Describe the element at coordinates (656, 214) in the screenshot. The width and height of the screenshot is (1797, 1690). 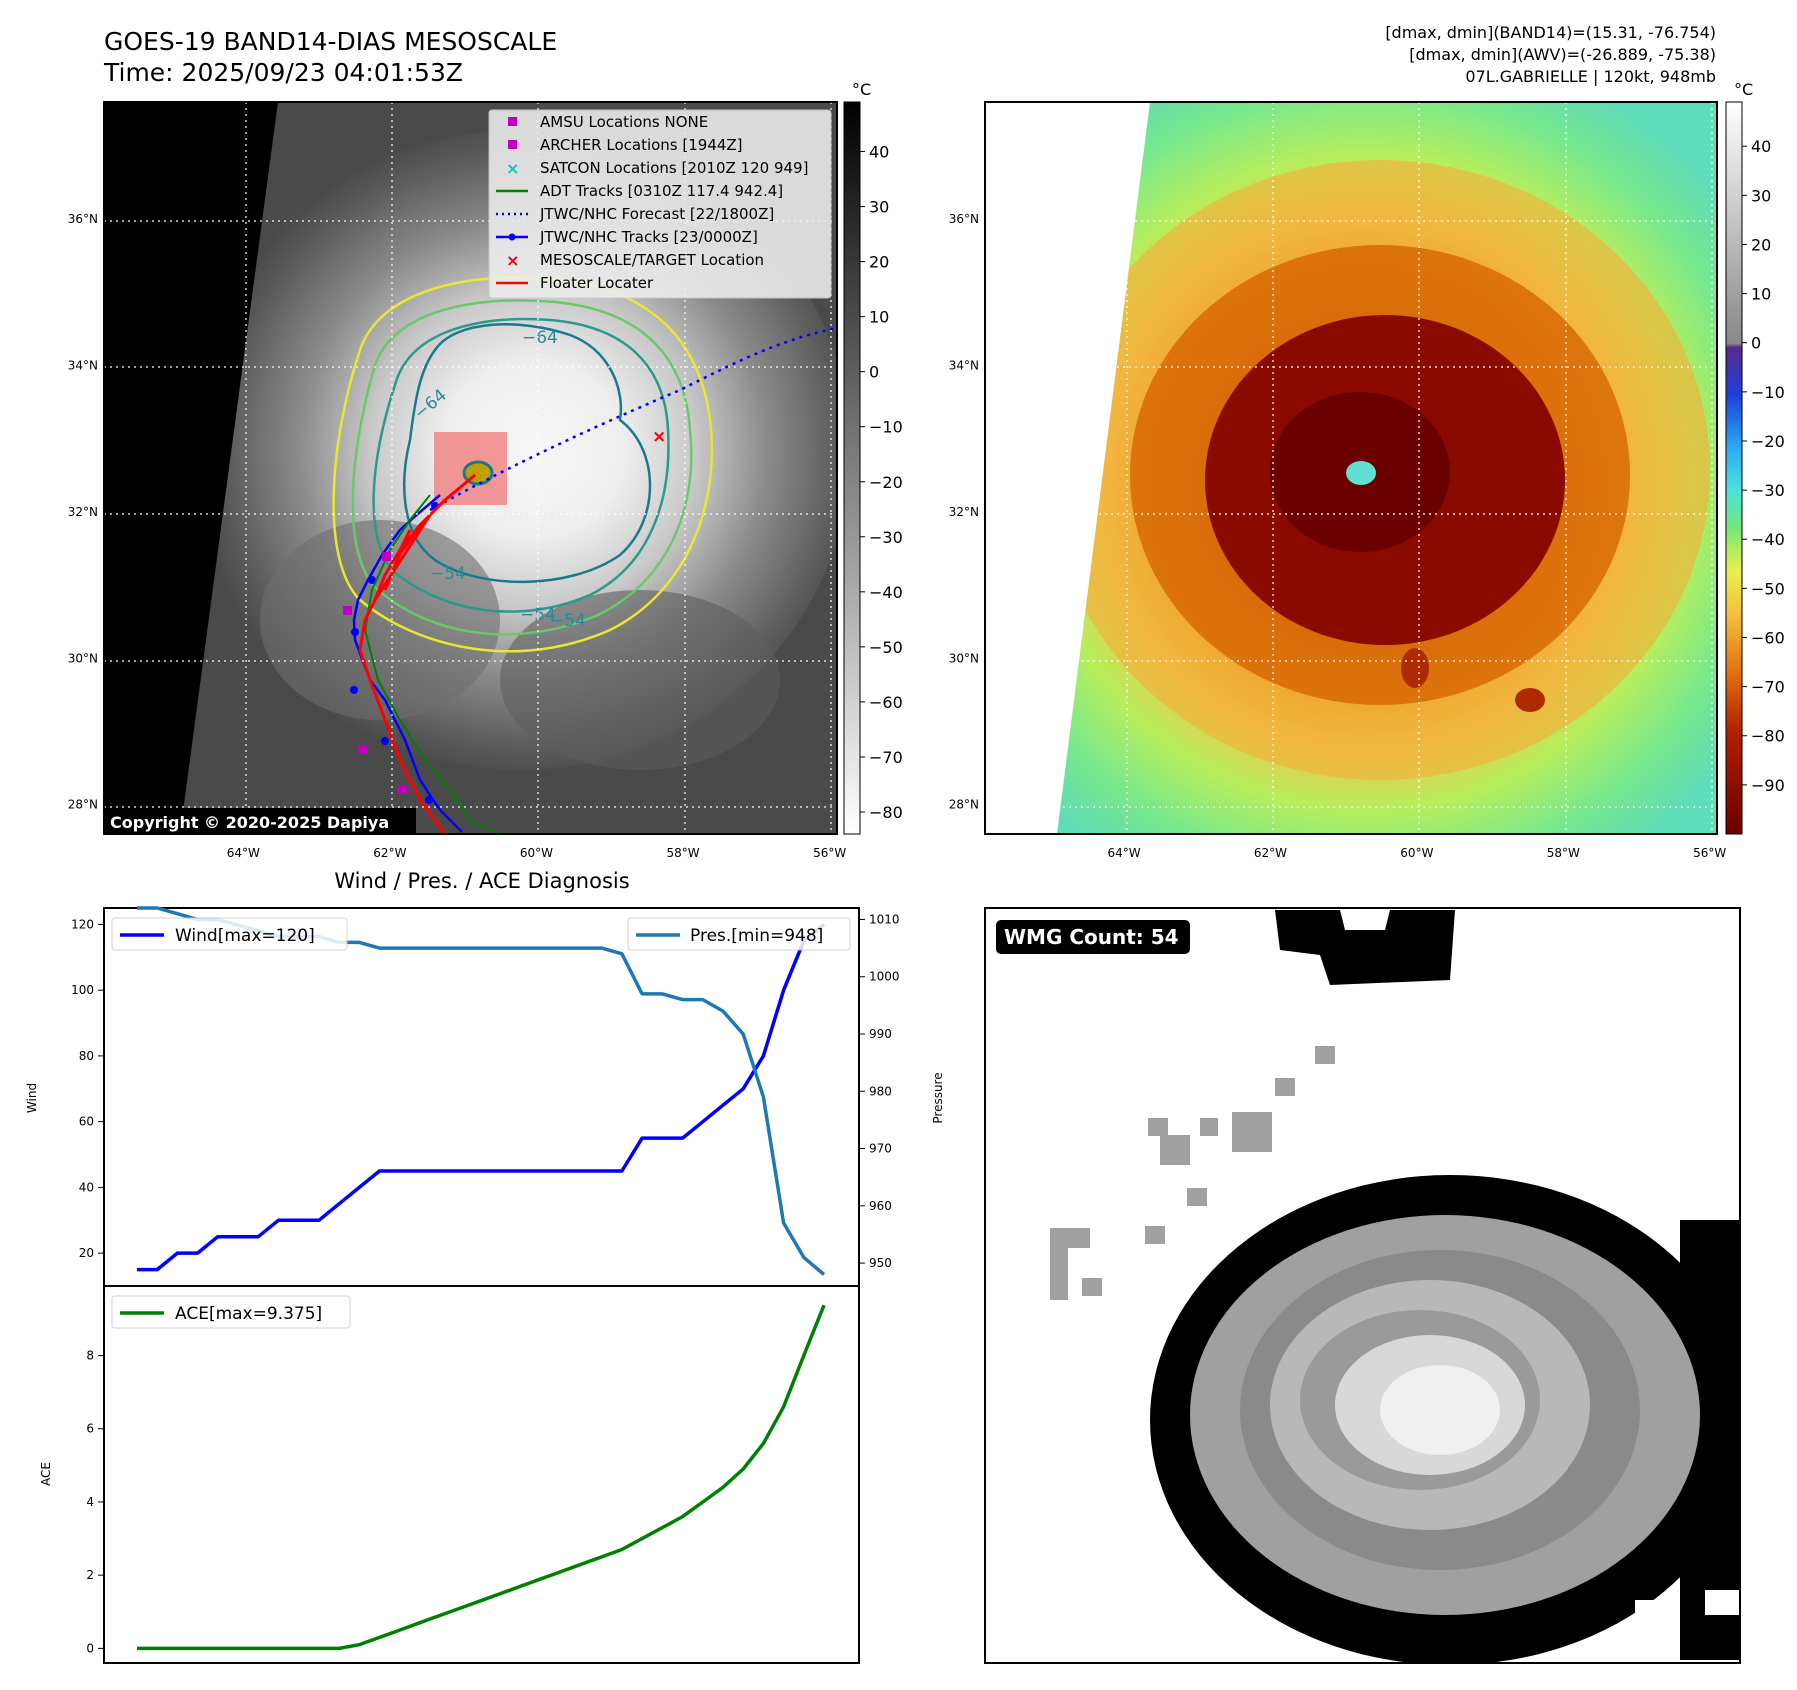
I see `legend-label: JTWC/NHC Forecast [22/1800Z]` at that location.